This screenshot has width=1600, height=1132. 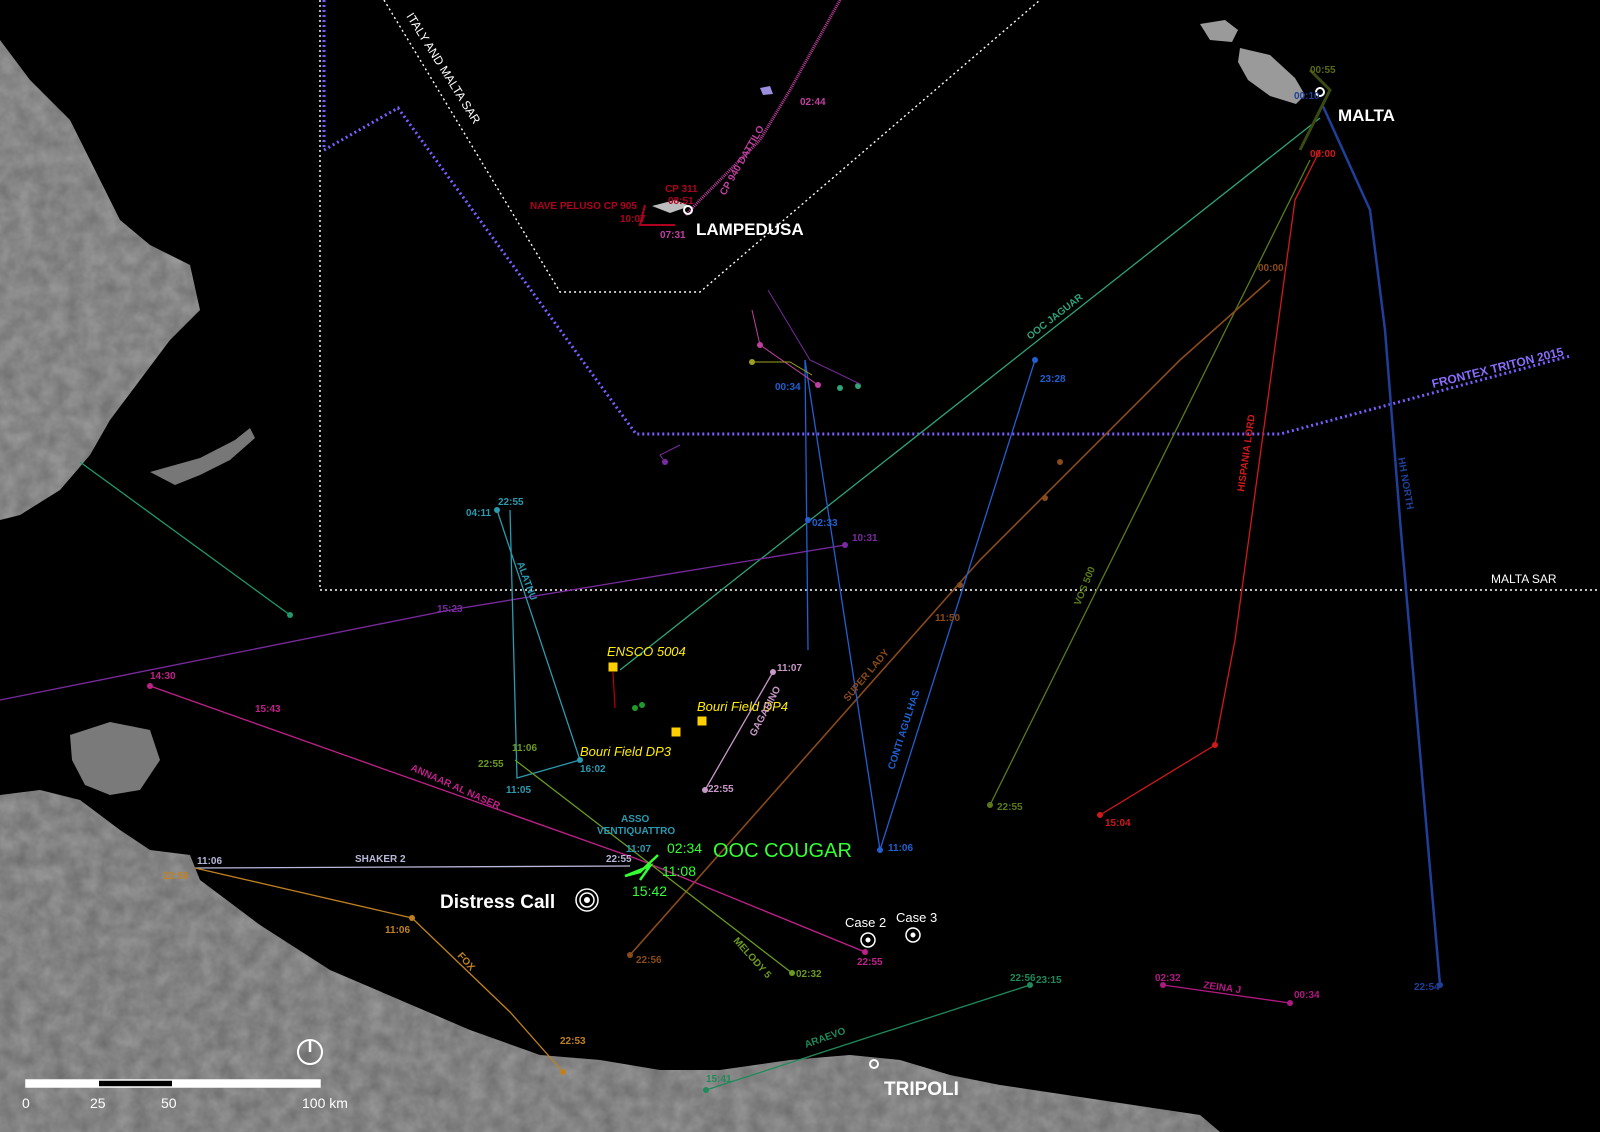 I want to click on malta-sar-label: MALTA SAR, so click(x=1524, y=579).